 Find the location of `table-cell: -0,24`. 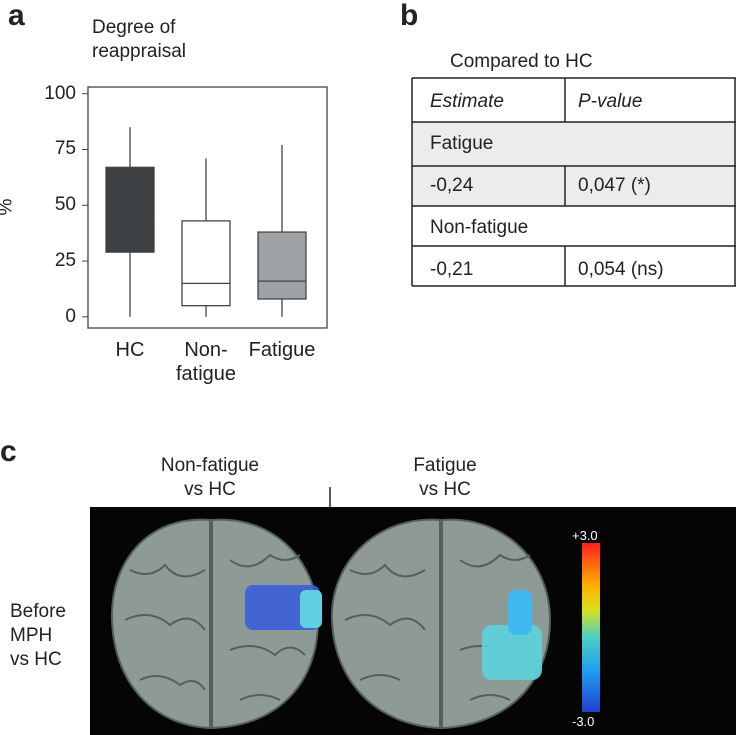

table-cell: -0,24 is located at coordinates (452, 185).